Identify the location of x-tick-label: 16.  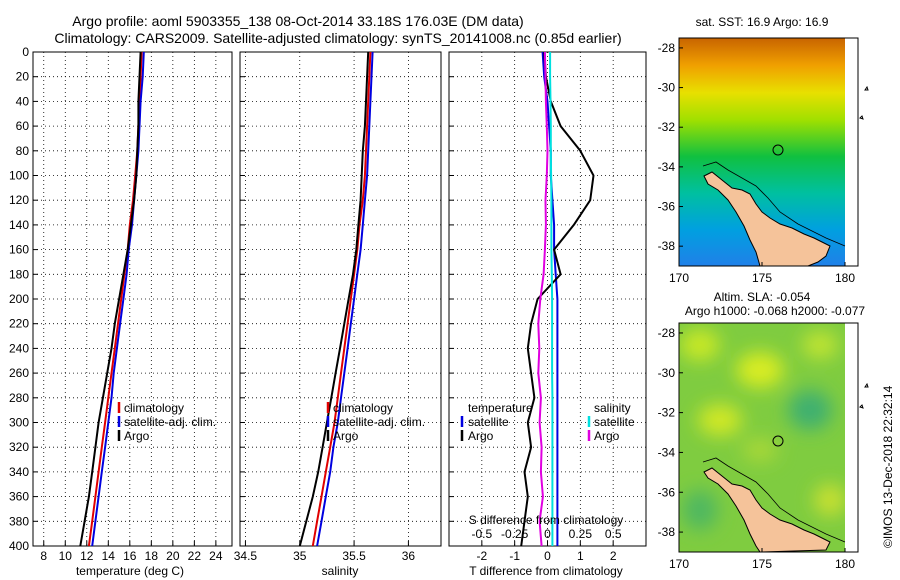
(130, 556).